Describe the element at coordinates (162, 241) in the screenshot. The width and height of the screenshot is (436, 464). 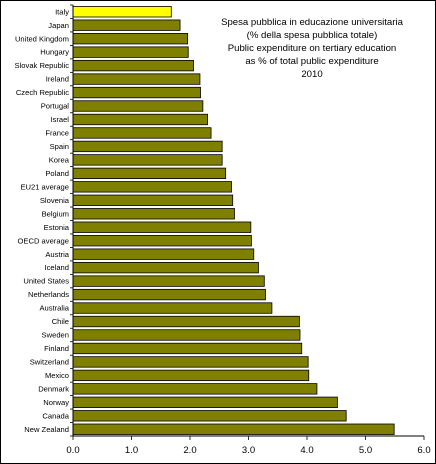
I see `bar-oecd-average` at that location.